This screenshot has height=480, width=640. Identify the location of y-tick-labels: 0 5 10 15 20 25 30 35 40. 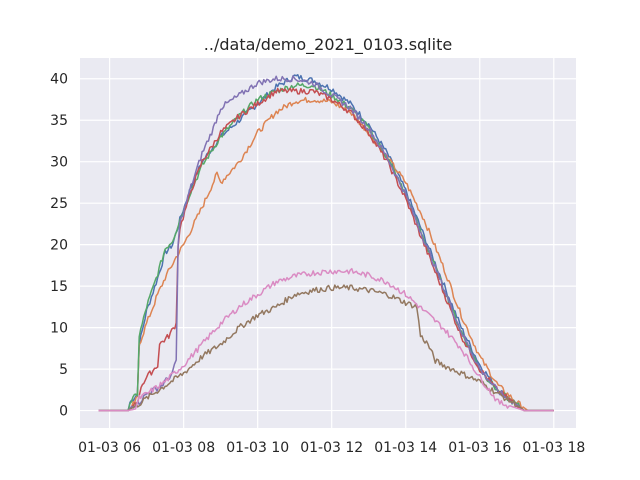
(59, 246).